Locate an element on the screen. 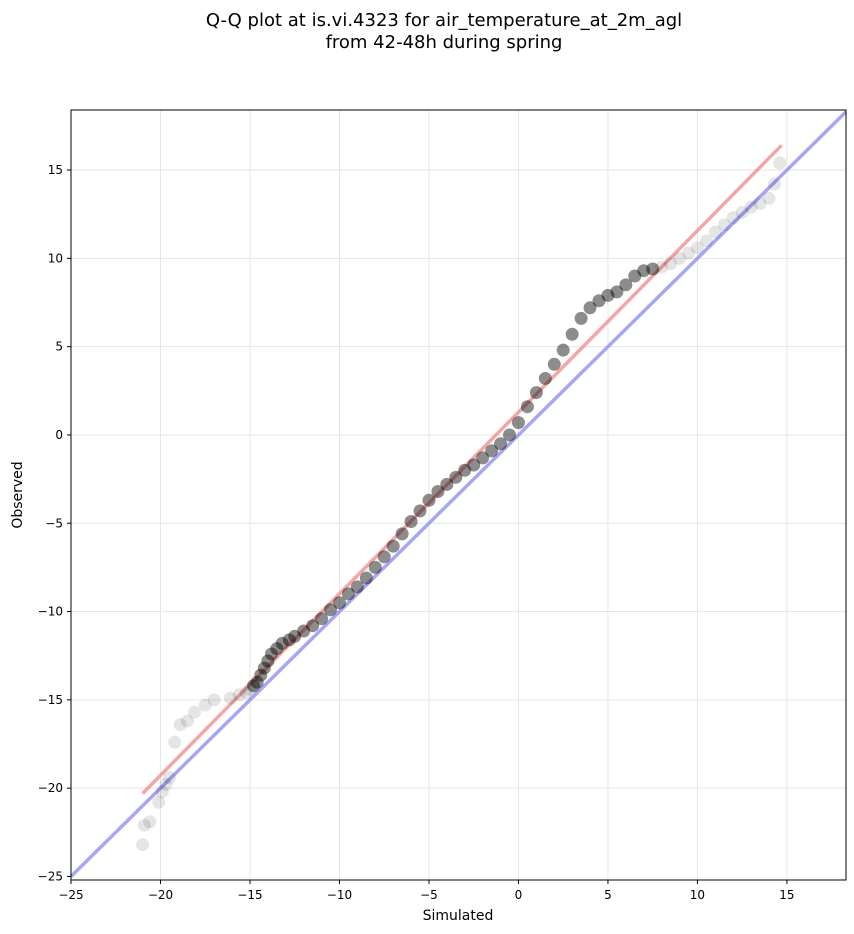 Image resolution: width=854 pixels, height=934 pixels. y-tick-label: 10 is located at coordinates (55, 258).